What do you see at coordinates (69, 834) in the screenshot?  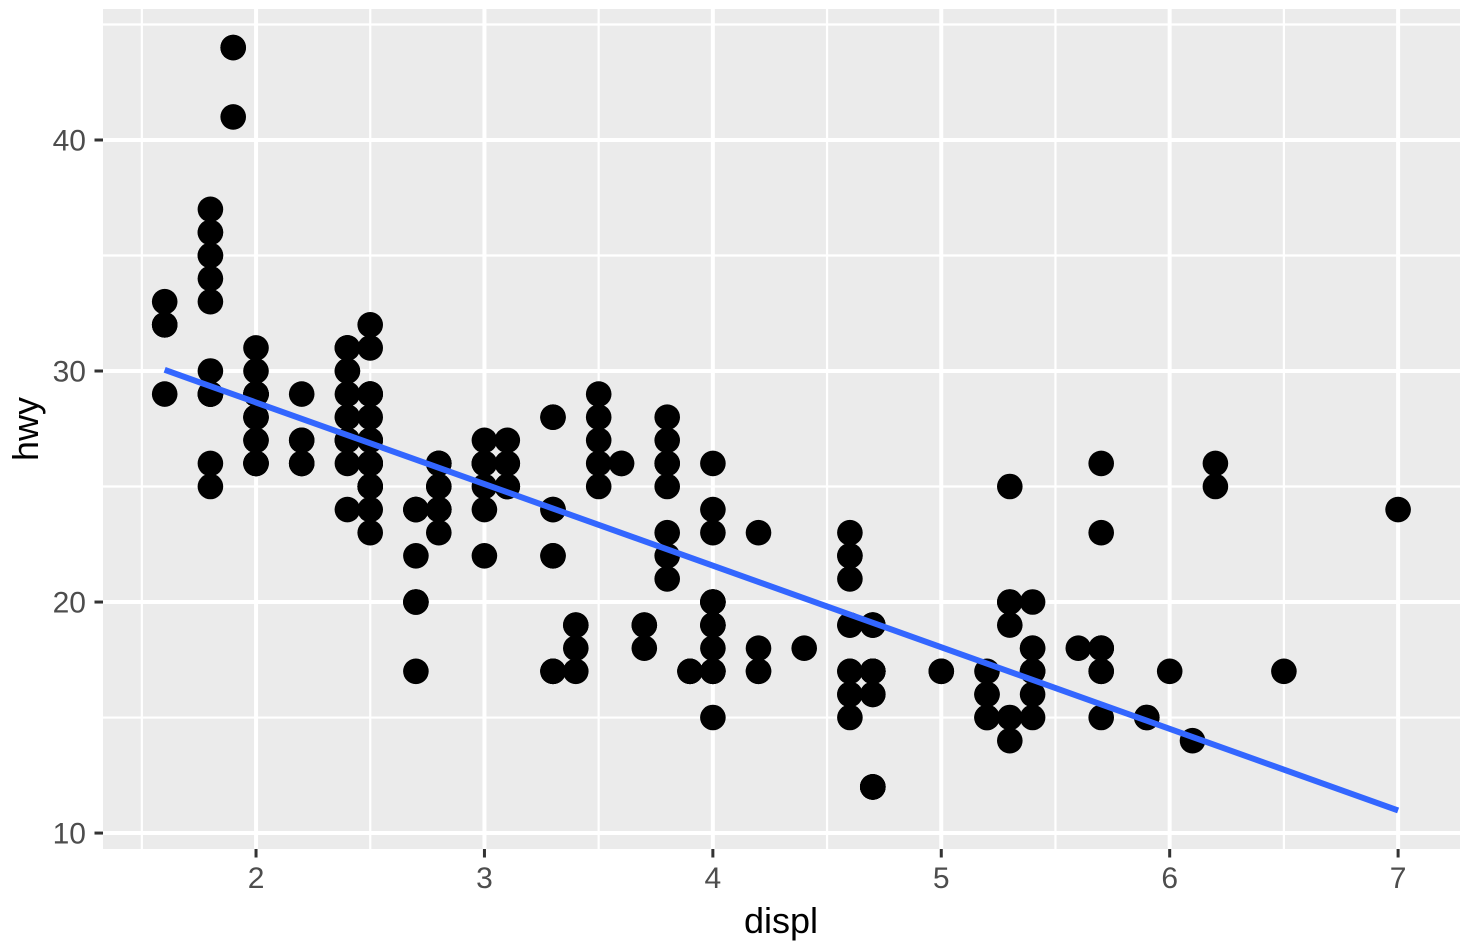 I see `y-tick-label: 10` at bounding box center [69, 834].